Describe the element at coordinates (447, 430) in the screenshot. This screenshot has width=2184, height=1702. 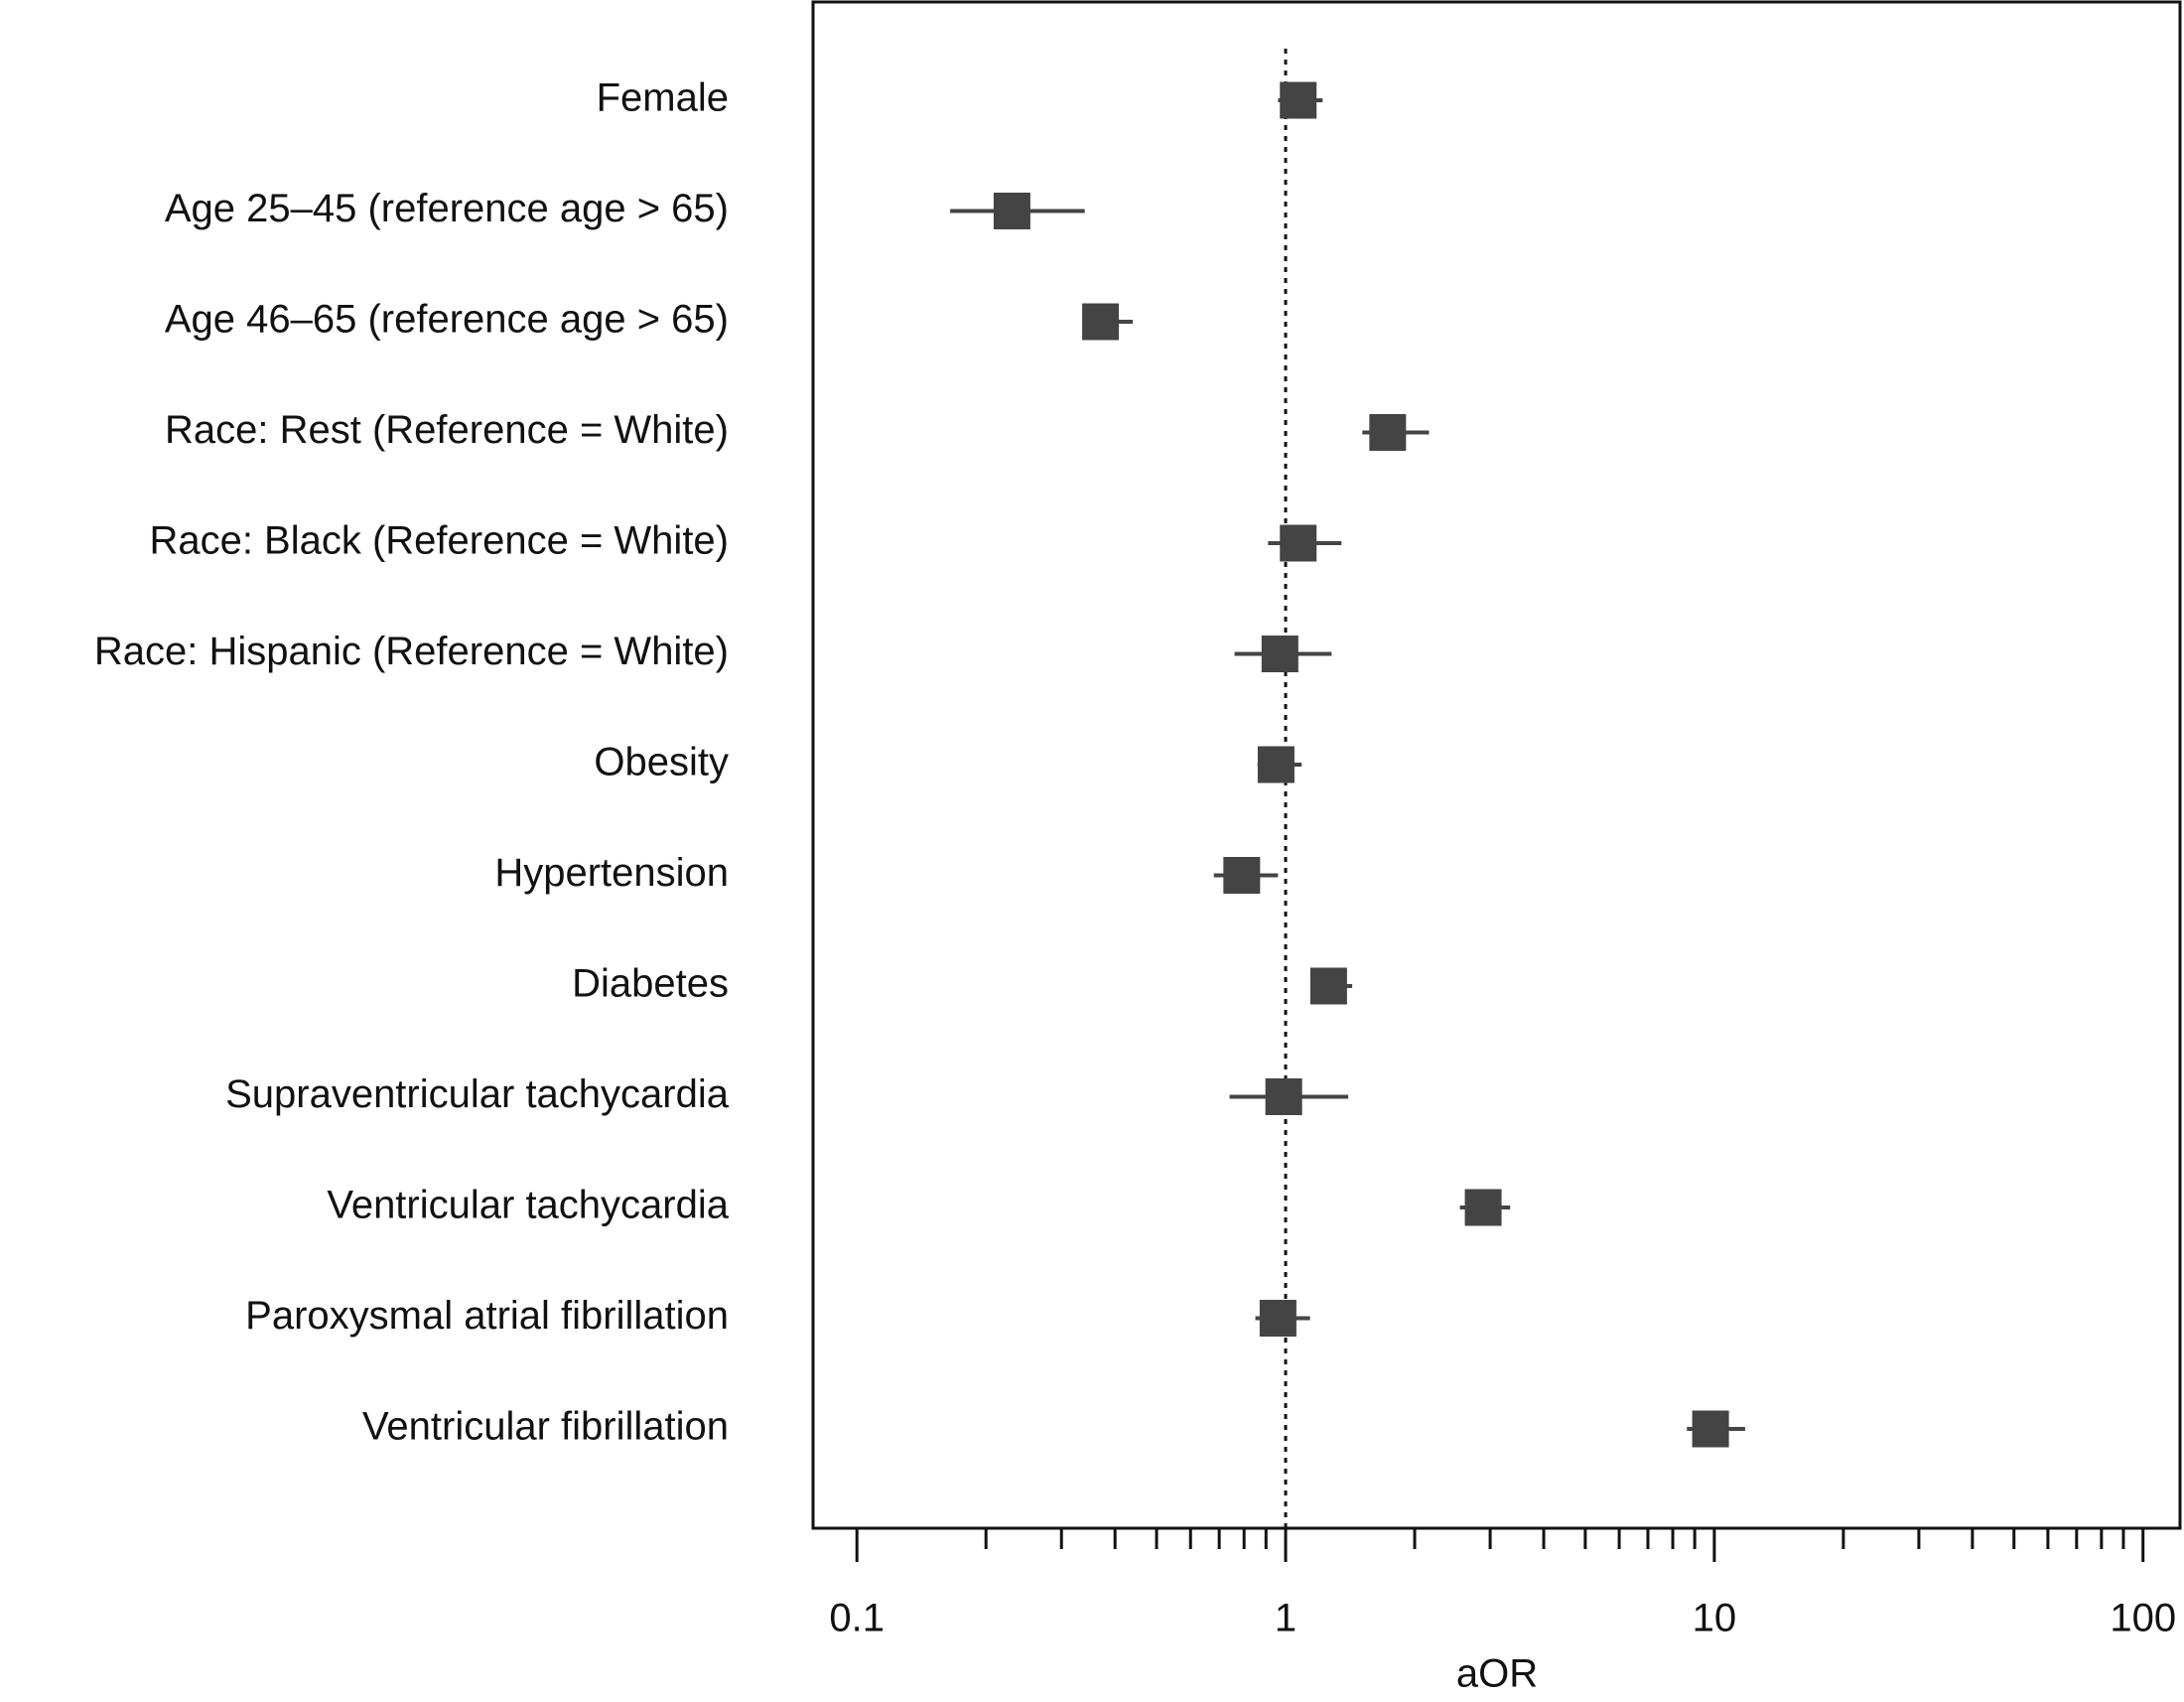
I see `y-tick-label: Race: Rest (Reference = White)` at that location.